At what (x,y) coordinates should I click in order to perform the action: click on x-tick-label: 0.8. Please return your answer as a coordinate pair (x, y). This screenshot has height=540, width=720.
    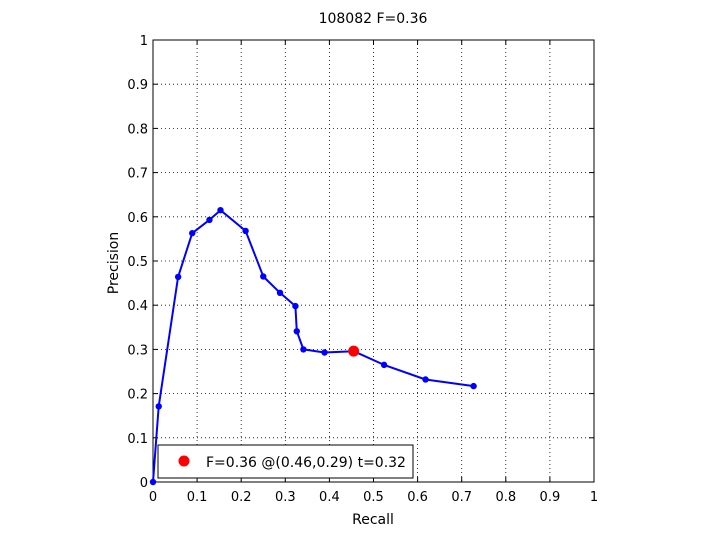
    Looking at the image, I should click on (505, 497).